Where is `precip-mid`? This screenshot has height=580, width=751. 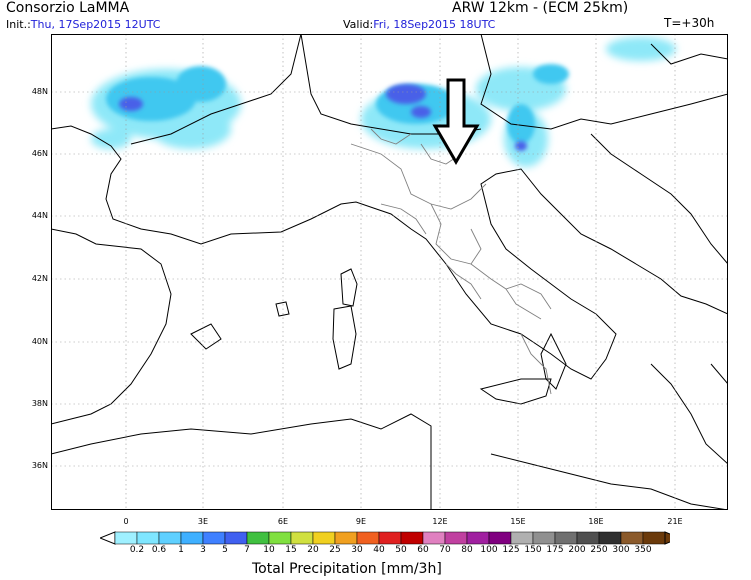 precip-mid is located at coordinates (337, 104).